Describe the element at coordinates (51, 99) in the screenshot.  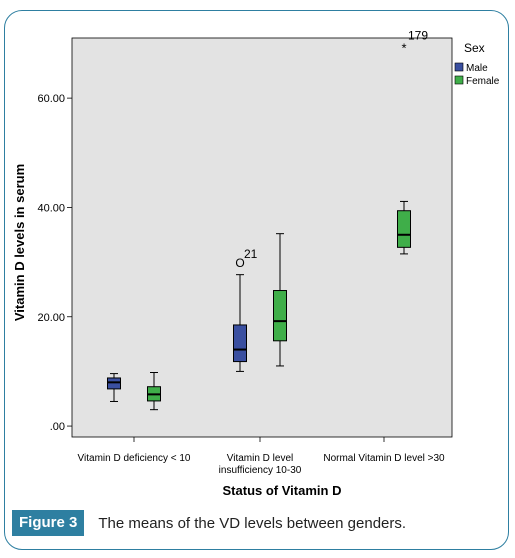
I see `y-tick-label-3: 60.00` at that location.